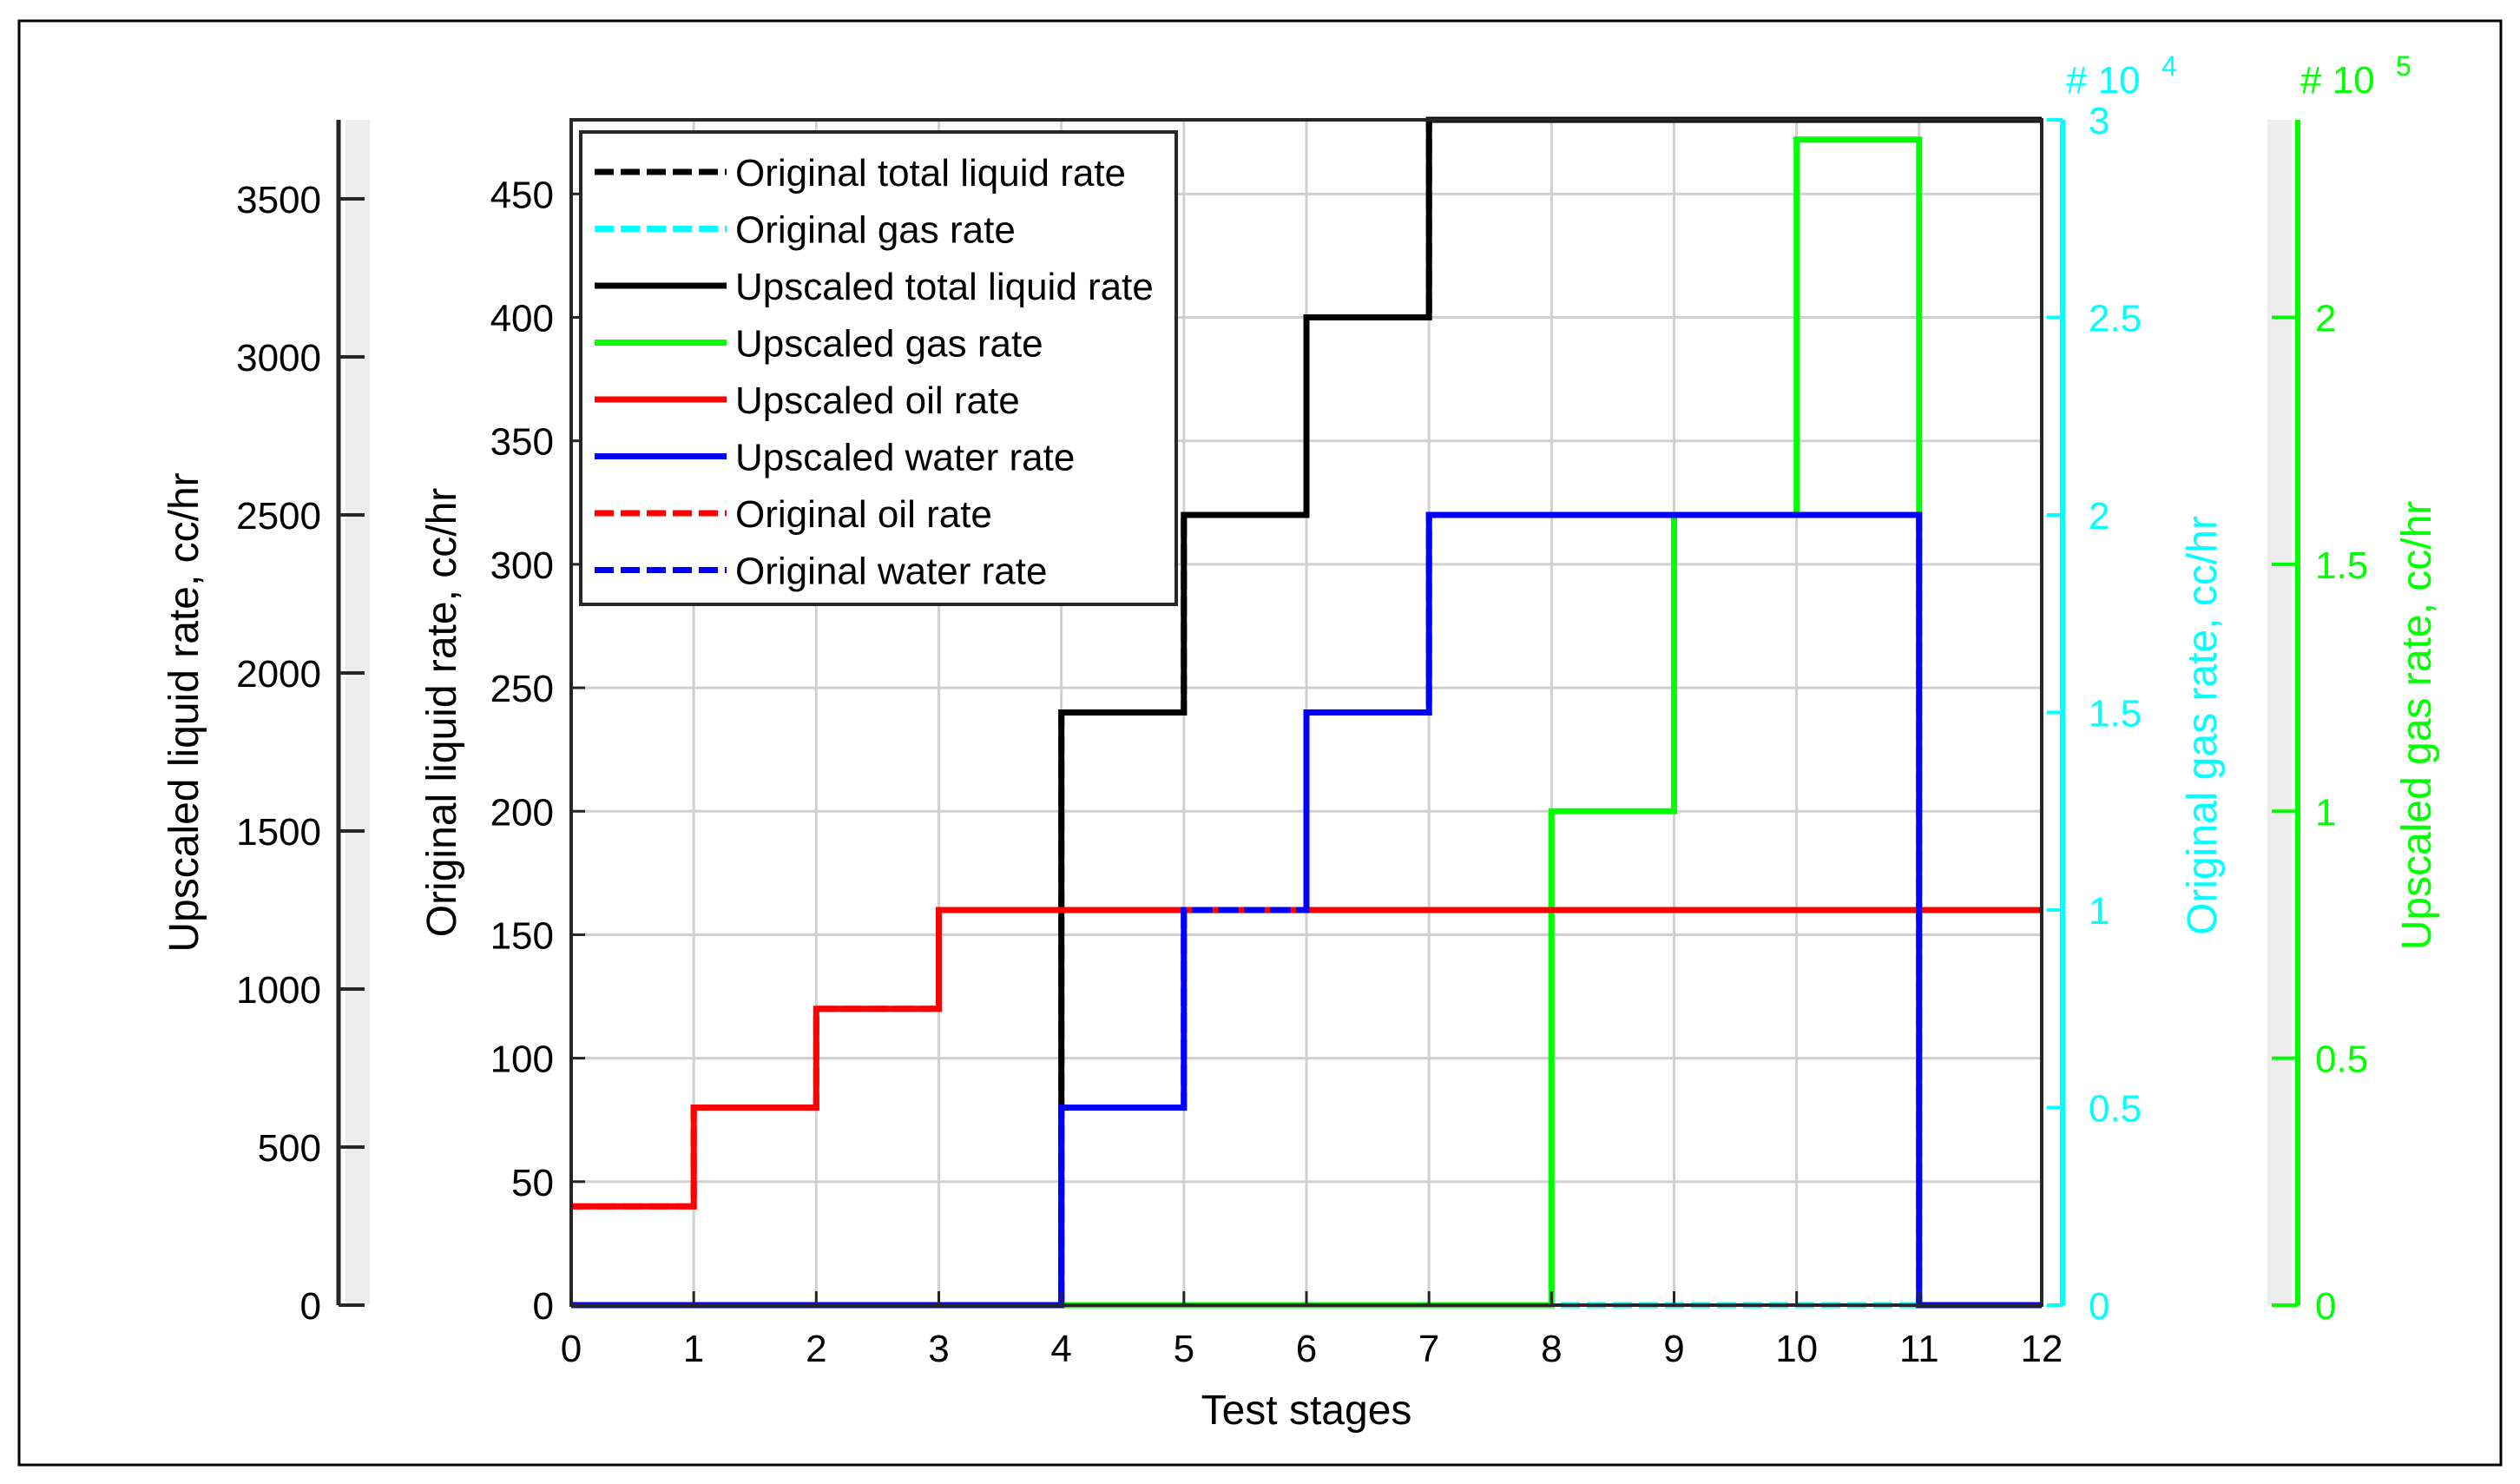  I want to click on legend-entry-0: Original total liquid rate, so click(930, 173).